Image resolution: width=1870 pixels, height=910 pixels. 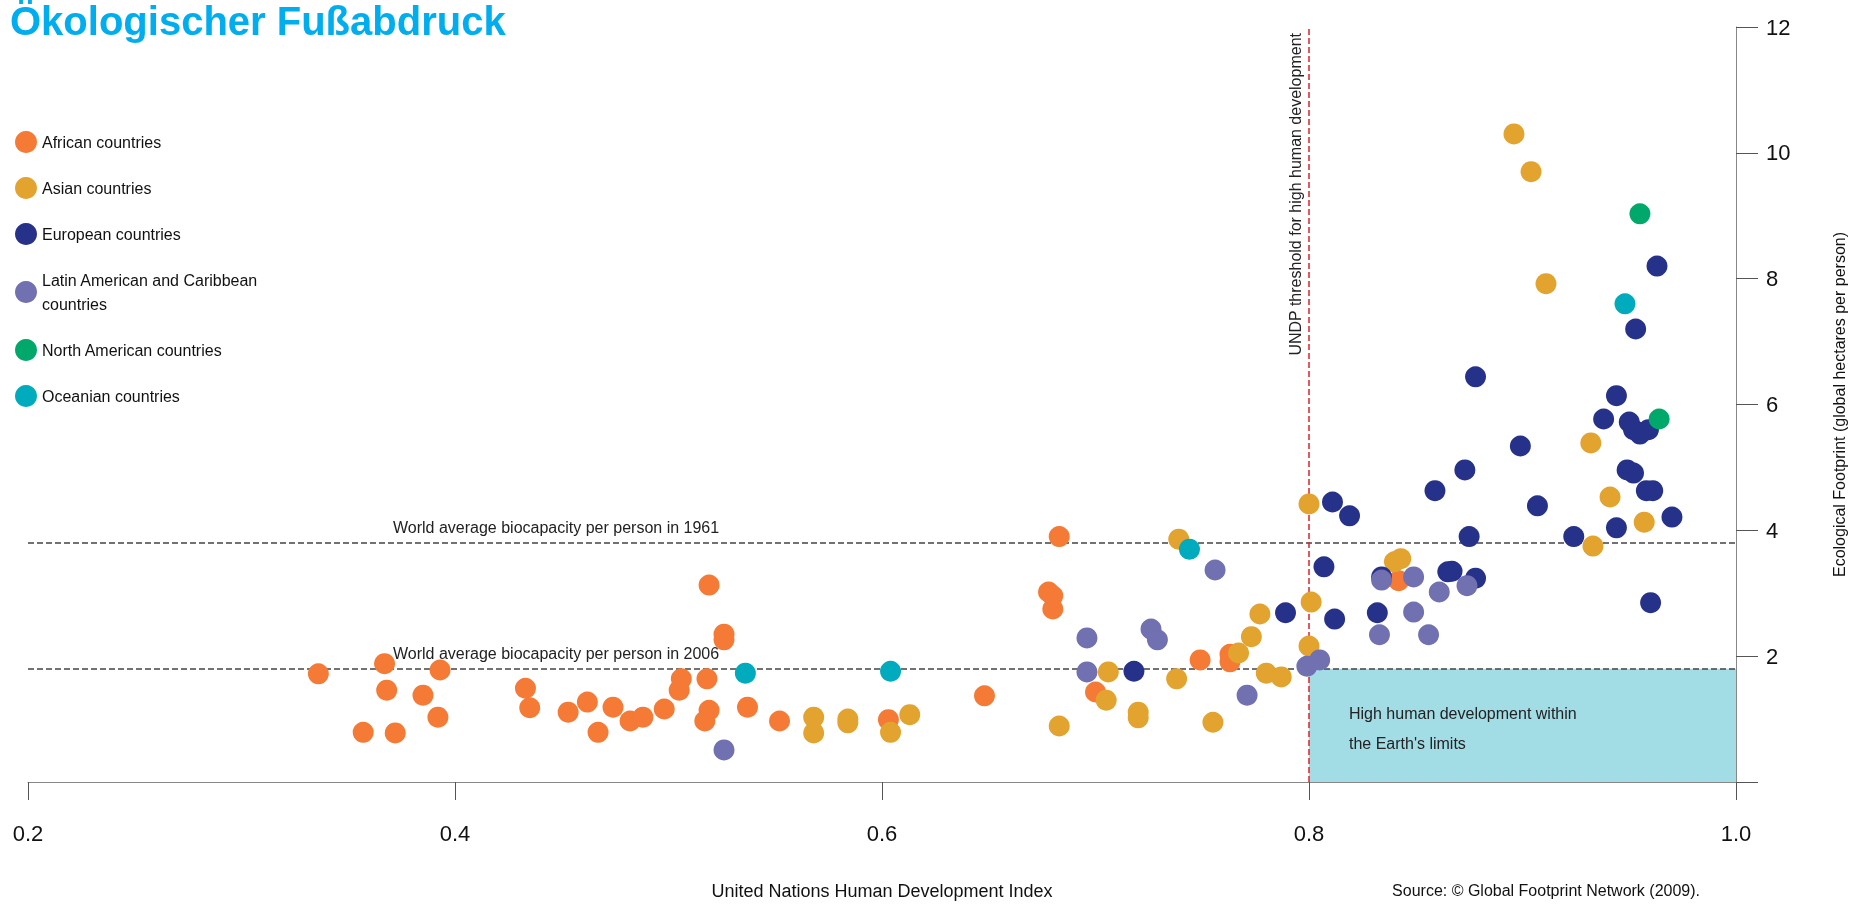 What do you see at coordinates (102, 142) in the screenshot?
I see `legend-label: African countries` at bounding box center [102, 142].